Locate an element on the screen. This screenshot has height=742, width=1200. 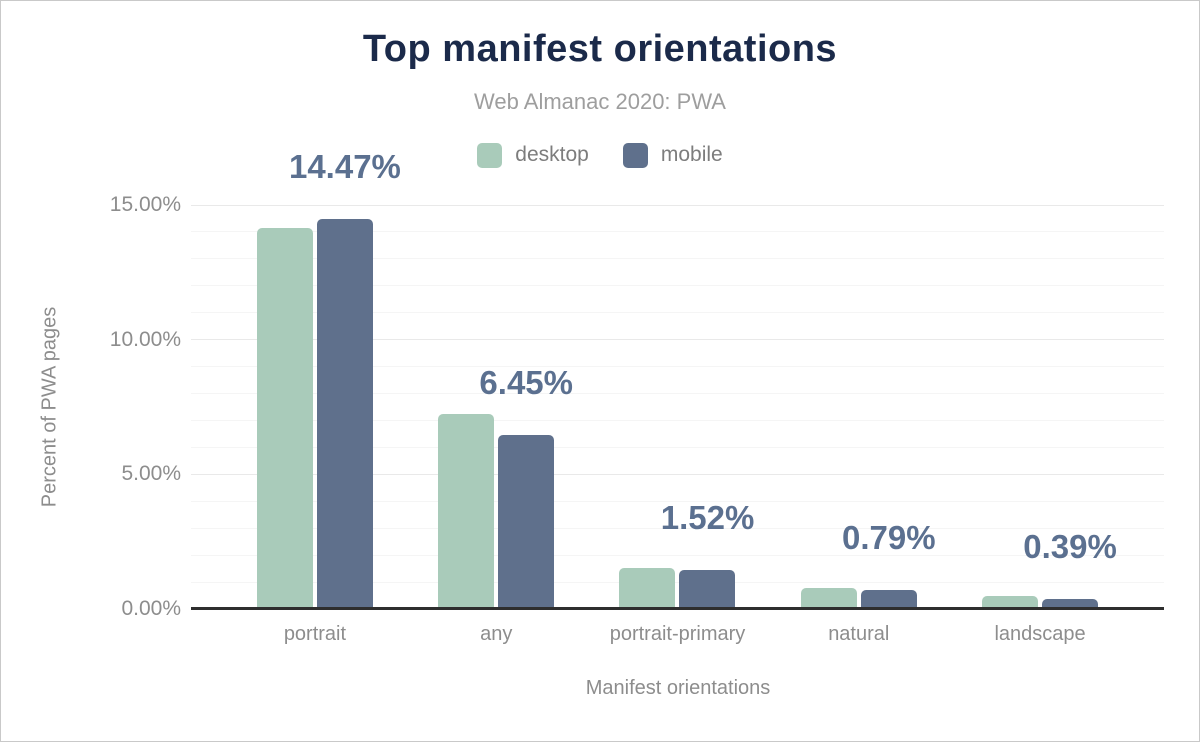
legend-item-desktop: desktop is located at coordinates (533, 155).